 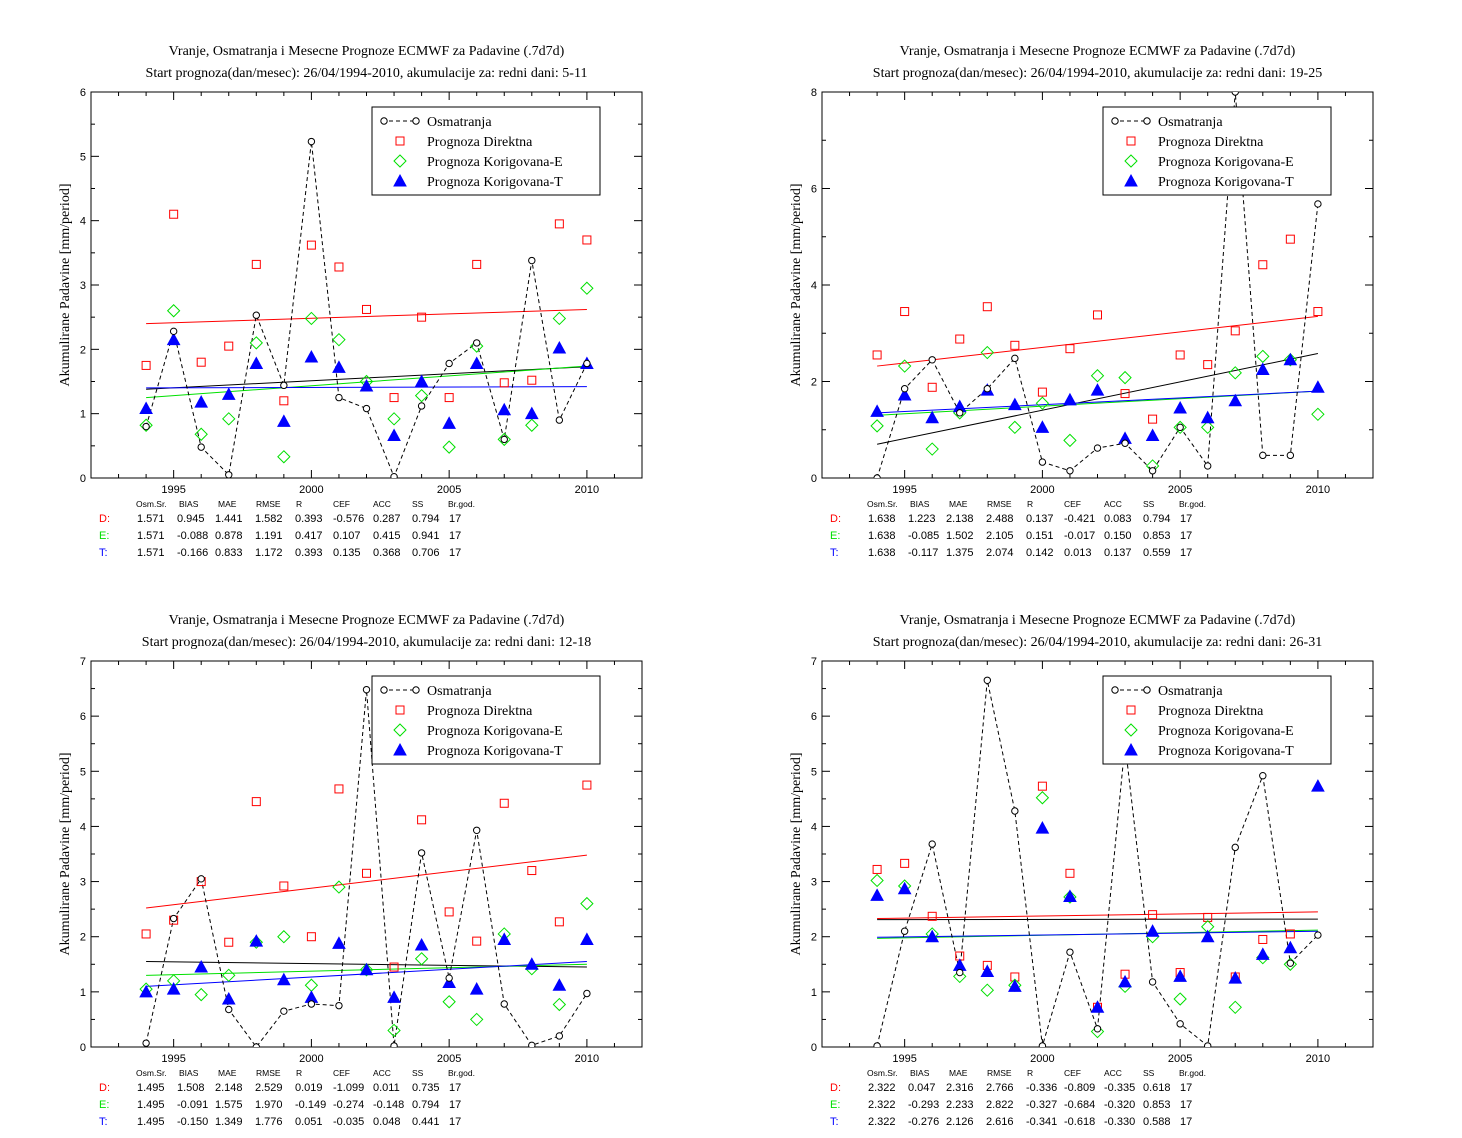 What do you see at coordinates (269, 553) in the screenshot?
I see `stats-cell: 1.172` at bounding box center [269, 553].